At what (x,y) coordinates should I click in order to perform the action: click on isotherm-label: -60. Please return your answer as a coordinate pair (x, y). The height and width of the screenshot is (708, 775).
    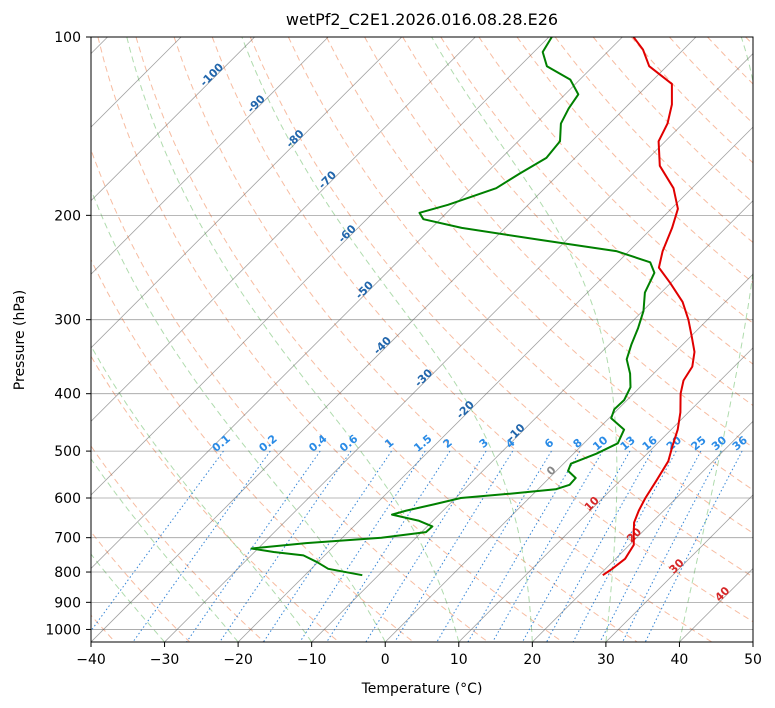
    Looking at the image, I should click on (347, 233).